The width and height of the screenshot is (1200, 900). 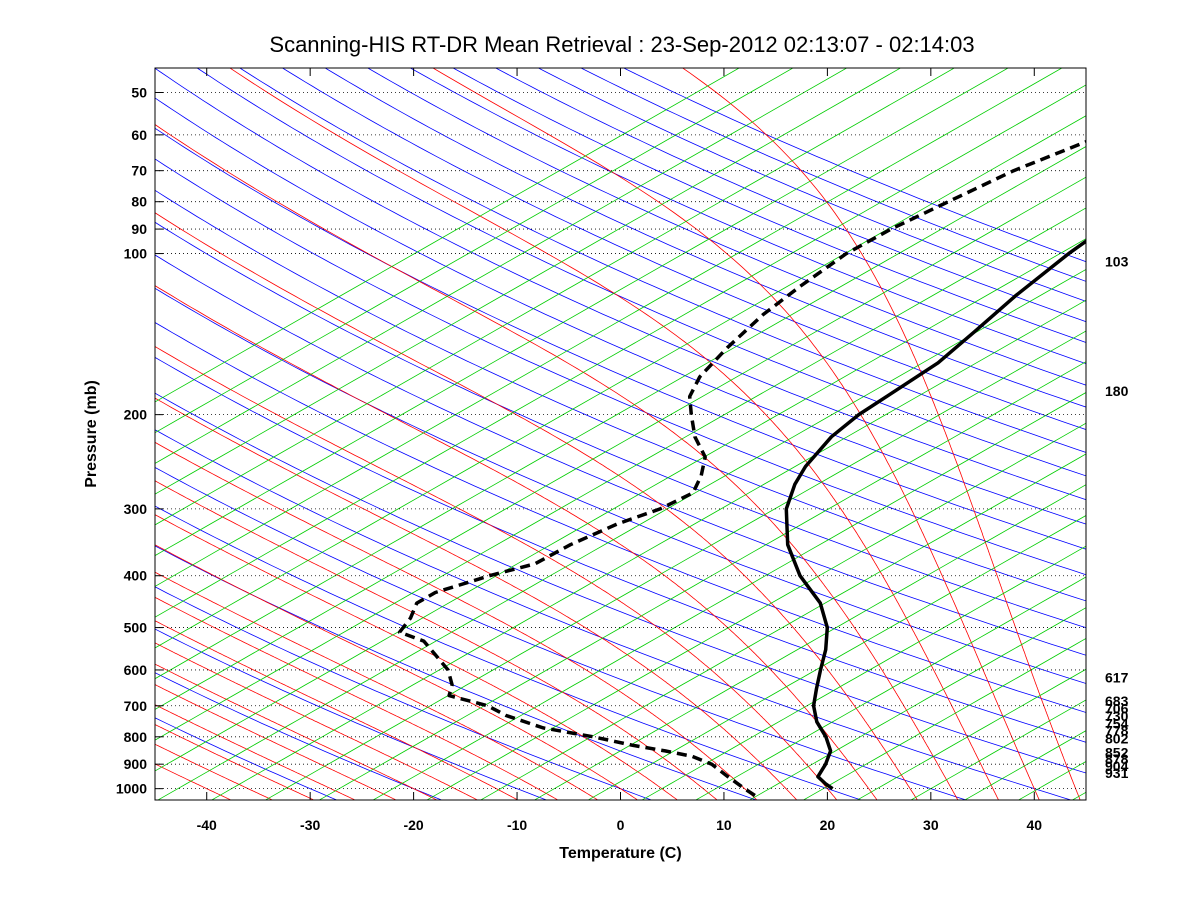 What do you see at coordinates (136, 670) in the screenshot?
I see `y-tick-label: 600` at bounding box center [136, 670].